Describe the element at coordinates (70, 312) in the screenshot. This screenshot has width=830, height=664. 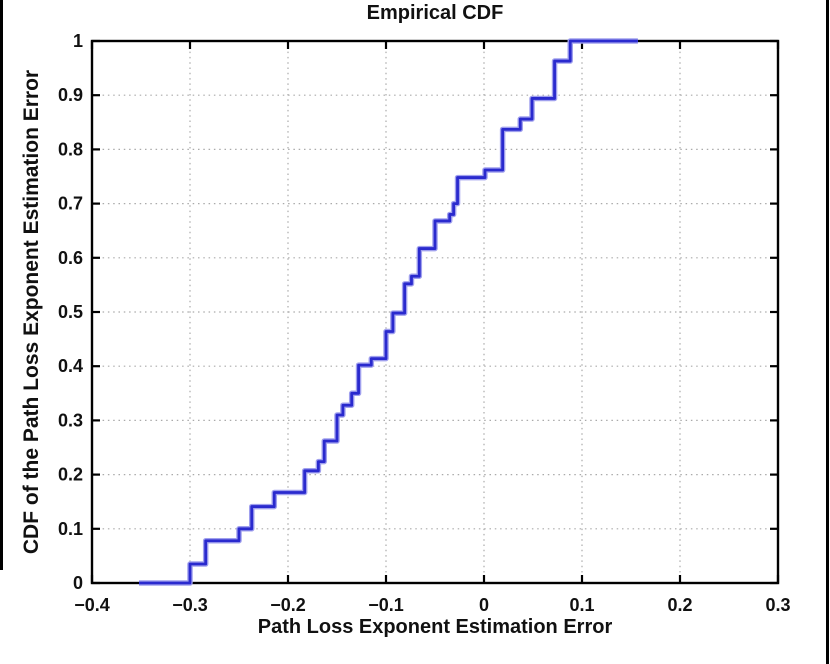
I see `y-tick-label: 0.5` at that location.